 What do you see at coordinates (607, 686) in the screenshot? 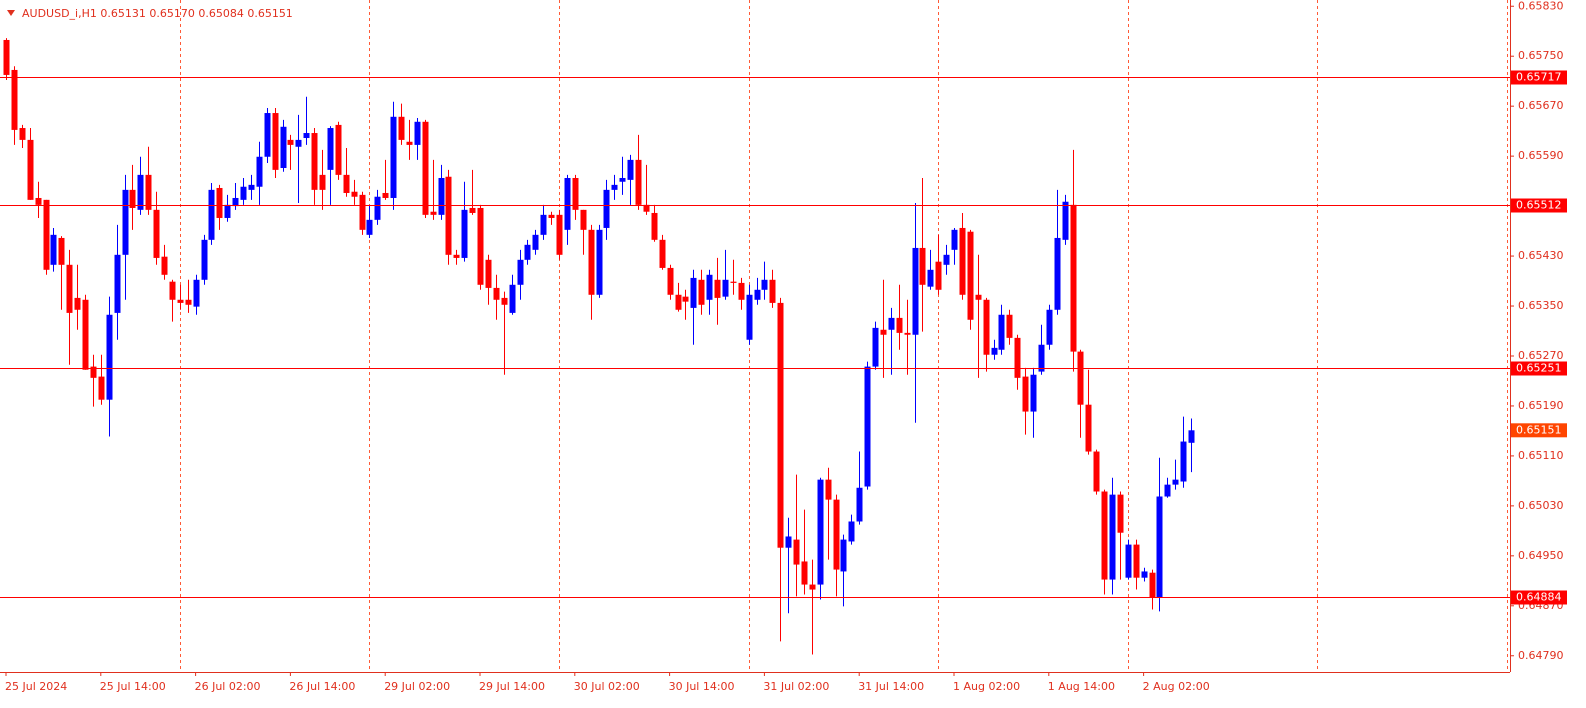
I see `x-tick-label: 30 Jul 02:00` at bounding box center [607, 686].